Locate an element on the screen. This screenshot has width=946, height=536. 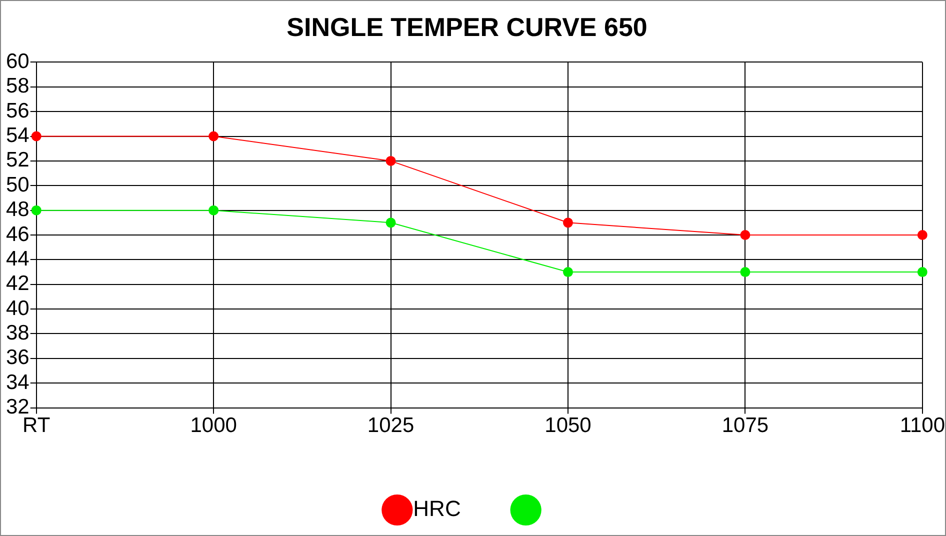
y-tick-label: 42 is located at coordinates (18, 284).